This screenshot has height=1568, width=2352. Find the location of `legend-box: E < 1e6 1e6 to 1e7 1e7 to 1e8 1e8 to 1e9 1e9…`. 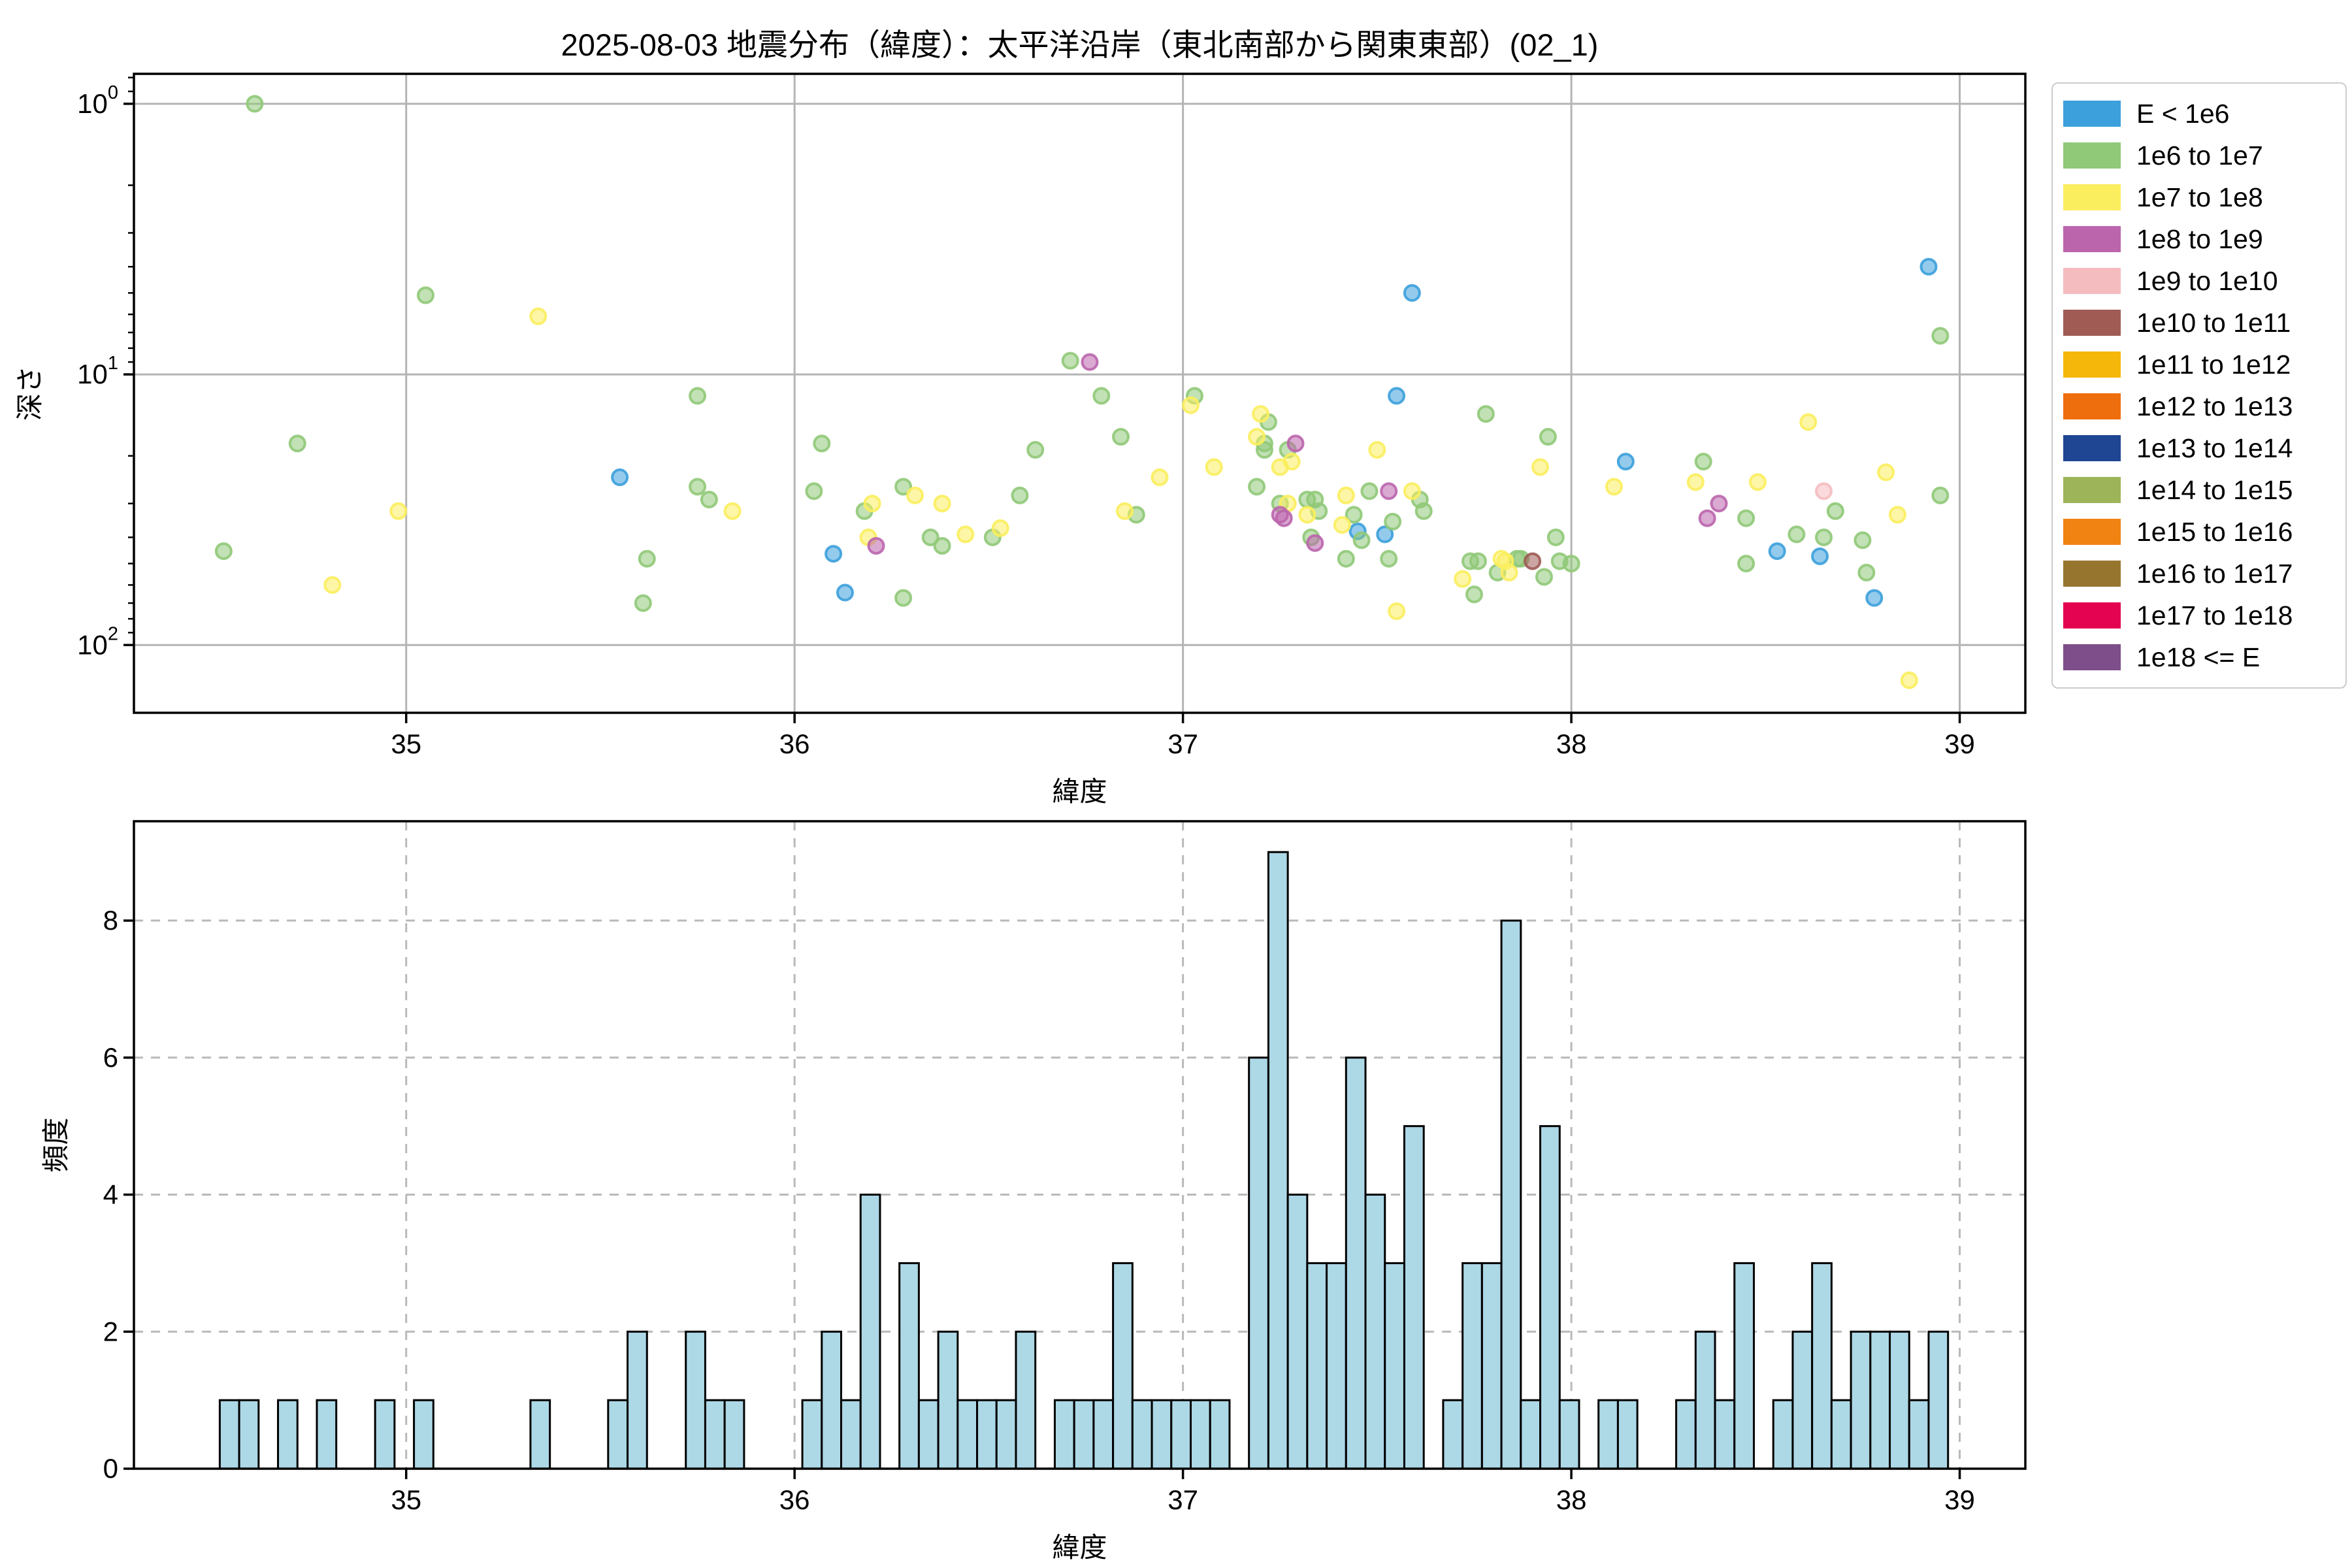

legend-box: E < 1e6 1e6 to 1e7 1e7 to 1e8 1e8 to 1e9 1e9… is located at coordinates (2199, 385).